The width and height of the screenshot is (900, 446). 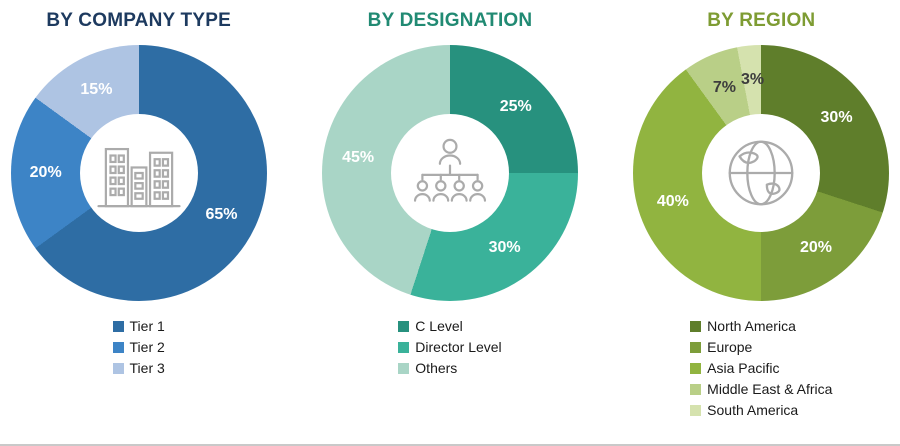 What do you see at coordinates (770, 389) in the screenshot?
I see `legend-label: Middle East & Africa` at bounding box center [770, 389].